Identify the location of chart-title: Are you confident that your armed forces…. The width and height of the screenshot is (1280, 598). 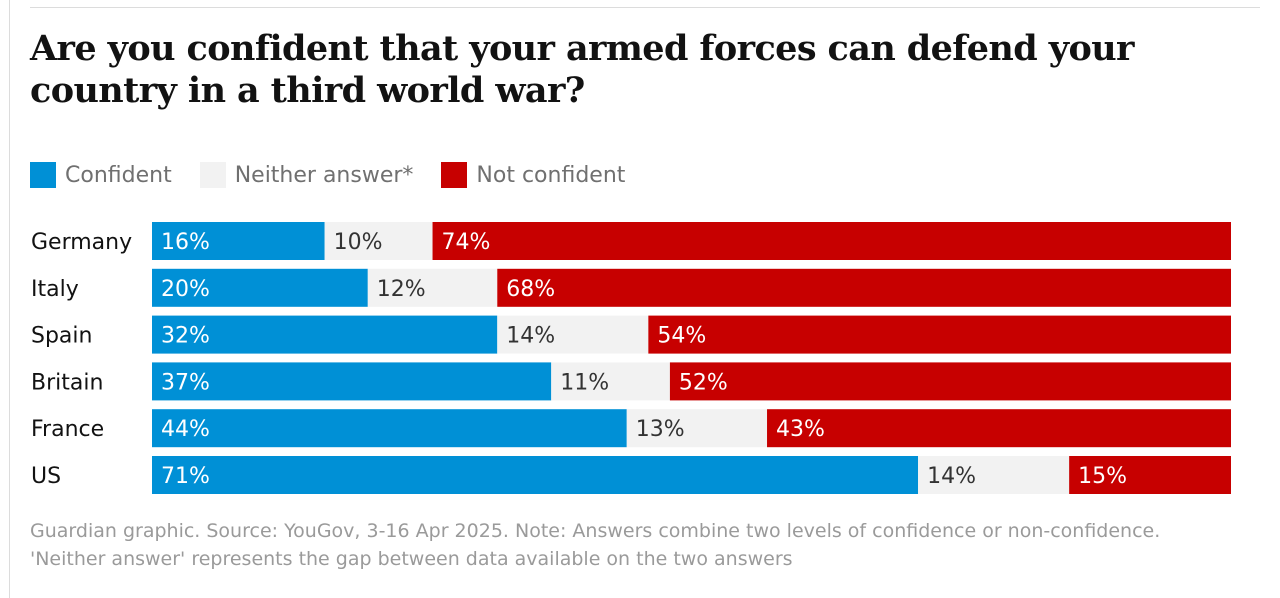
(582, 69).